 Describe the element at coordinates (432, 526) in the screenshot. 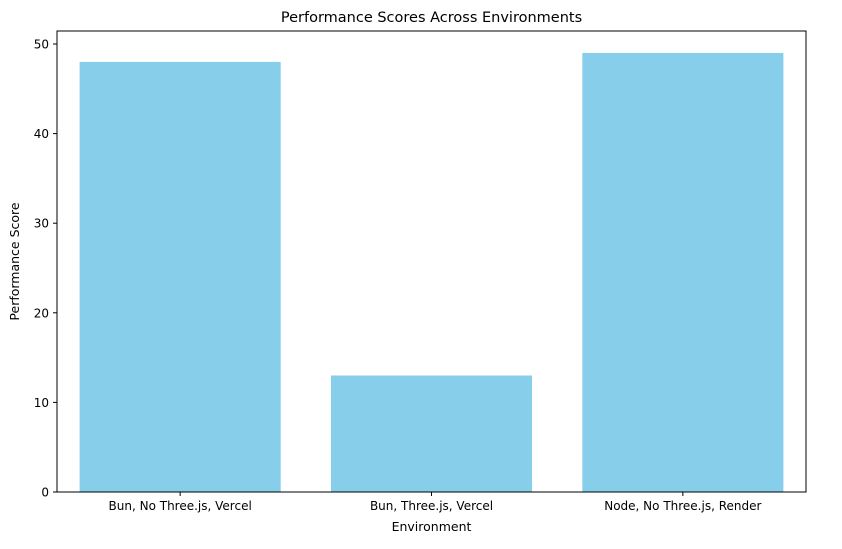

I see `x-axis-label: Environment` at that location.